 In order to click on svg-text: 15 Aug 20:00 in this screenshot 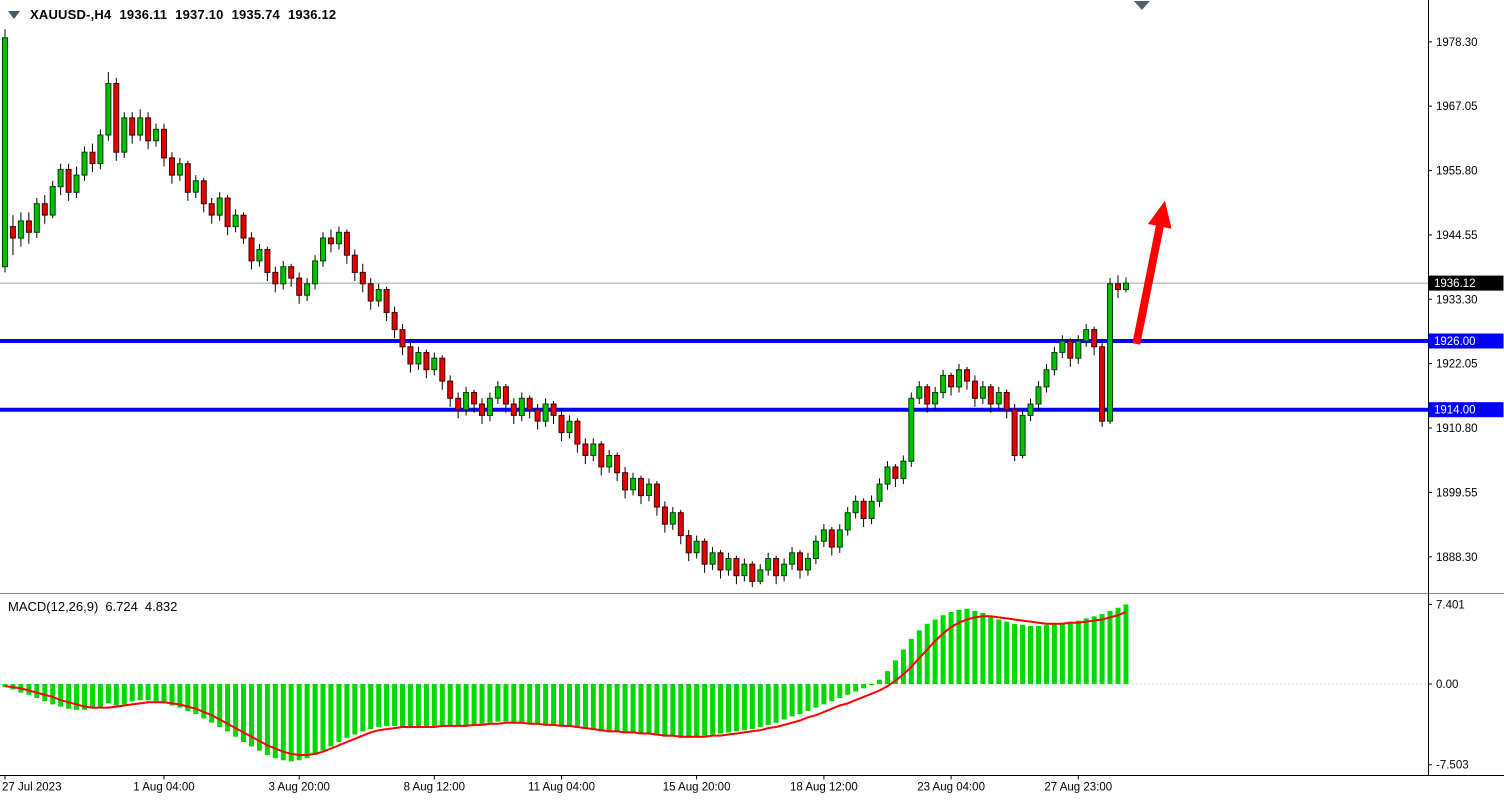, I will do `click(697, 788)`.